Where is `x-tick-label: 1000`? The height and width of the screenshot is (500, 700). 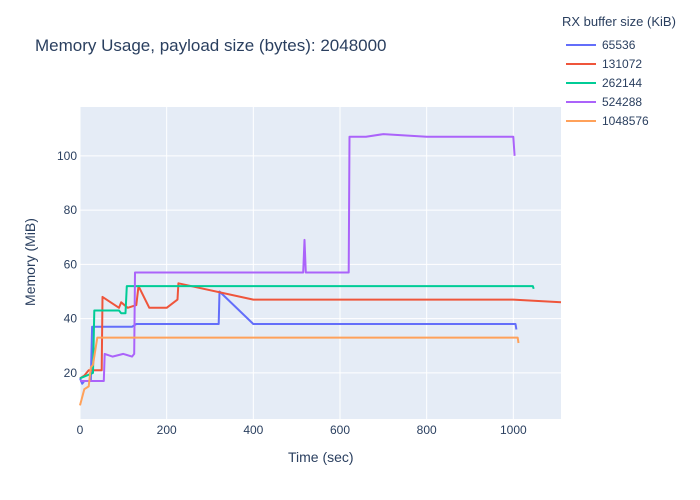
x-tick-label: 1000 is located at coordinates (513, 430).